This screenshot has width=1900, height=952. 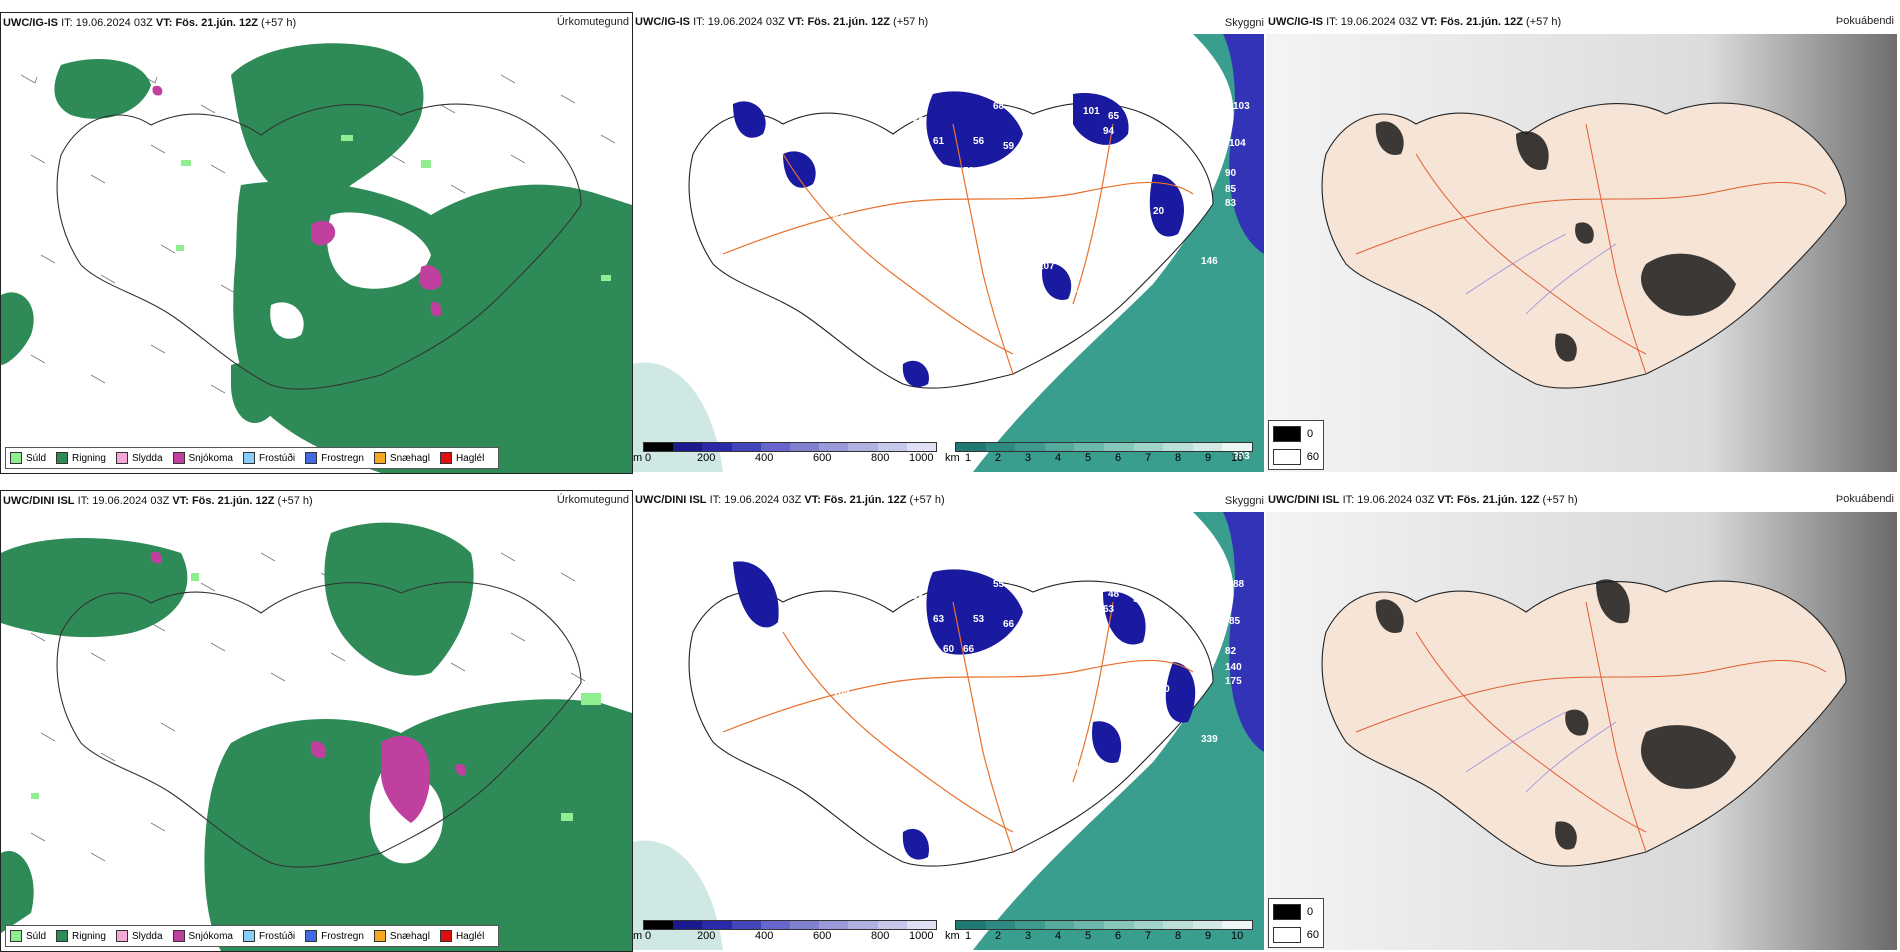 What do you see at coordinates (147, 458) in the screenshot?
I see `legend-label: Slydda` at bounding box center [147, 458].